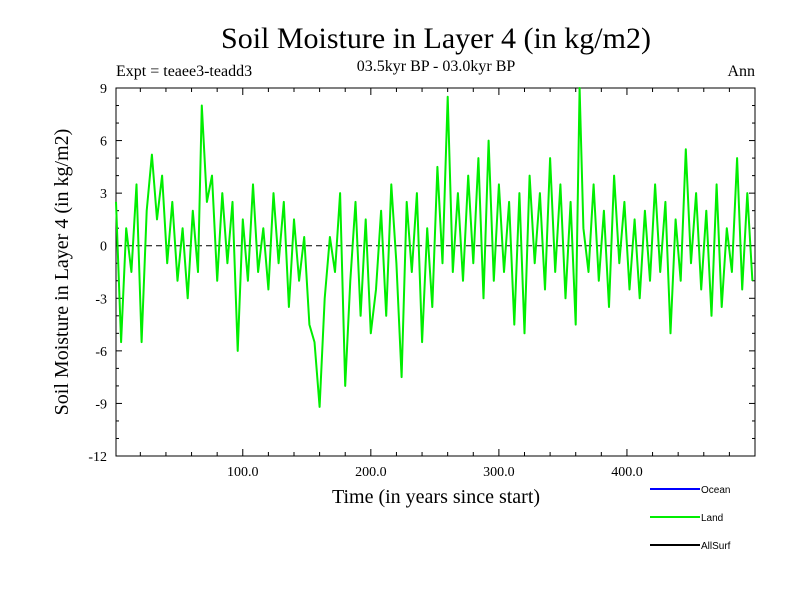  Describe the element at coordinates (715, 490) in the screenshot. I see `legend-label: Ocean` at that location.